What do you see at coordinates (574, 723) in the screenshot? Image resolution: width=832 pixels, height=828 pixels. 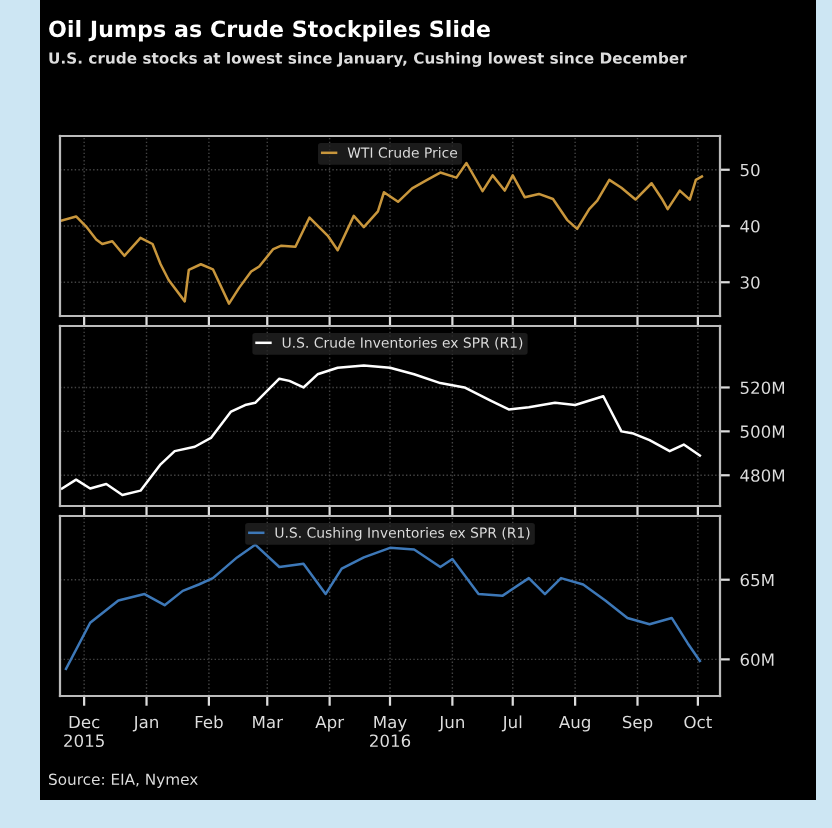 I see `x-tick-label: Aug` at bounding box center [574, 723].